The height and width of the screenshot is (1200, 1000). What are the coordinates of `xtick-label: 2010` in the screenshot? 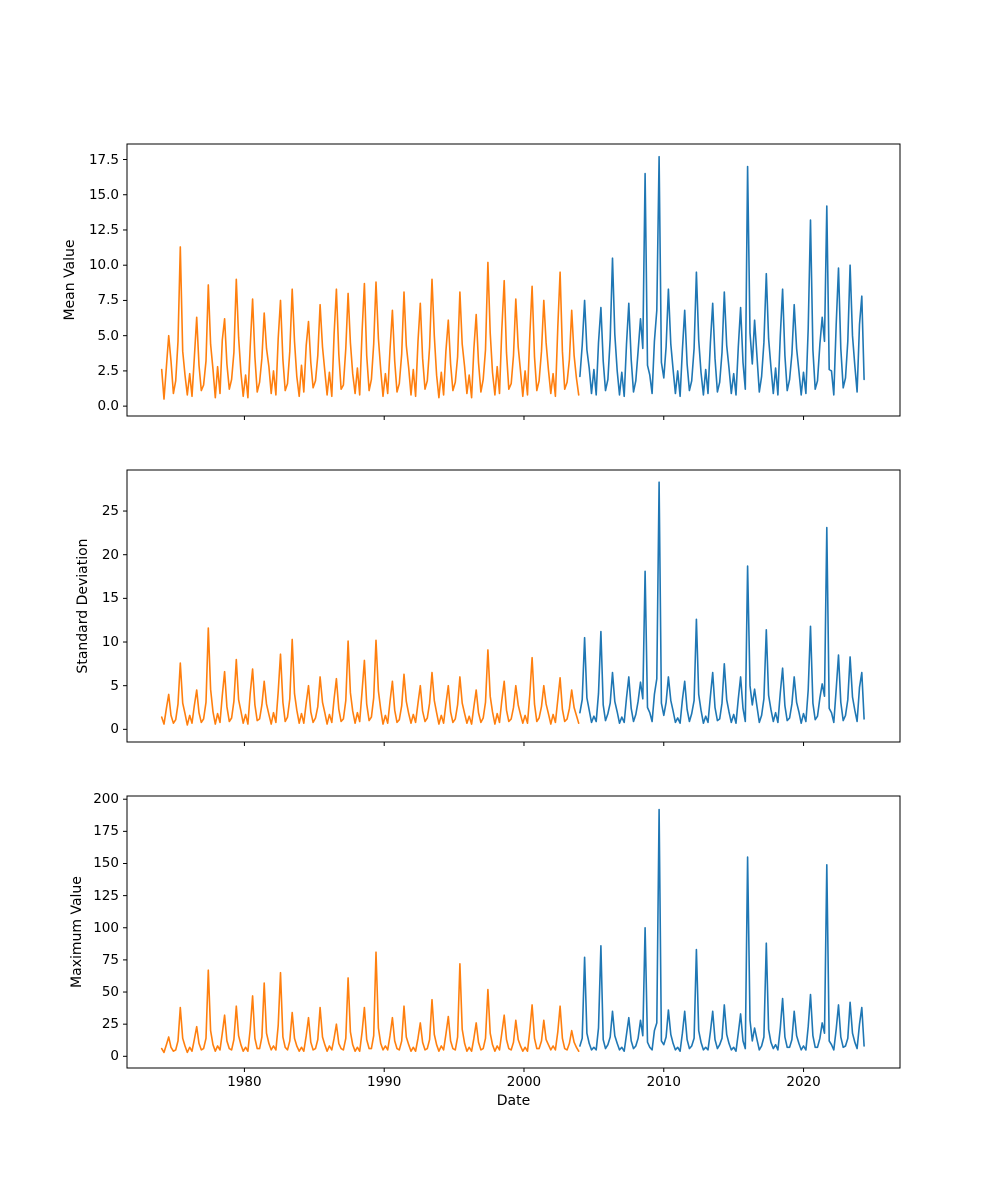 It's located at (663, 1082).